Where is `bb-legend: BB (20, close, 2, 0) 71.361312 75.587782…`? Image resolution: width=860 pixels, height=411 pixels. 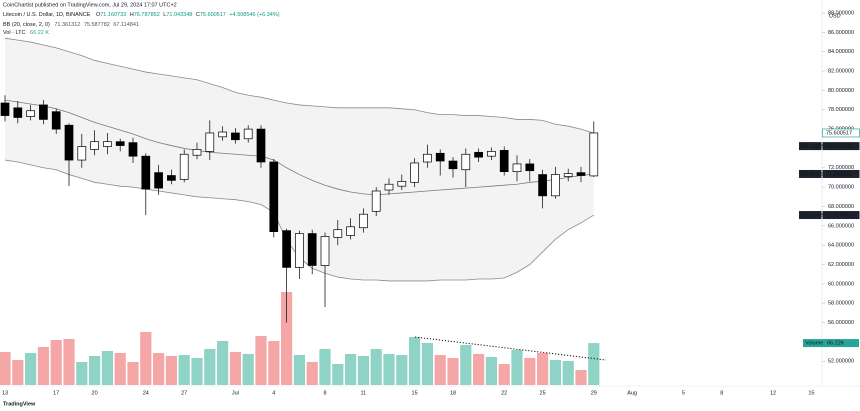
bb-legend: BB (20, close, 2, 0) 71.361312 75.587782… is located at coordinates (71, 25).